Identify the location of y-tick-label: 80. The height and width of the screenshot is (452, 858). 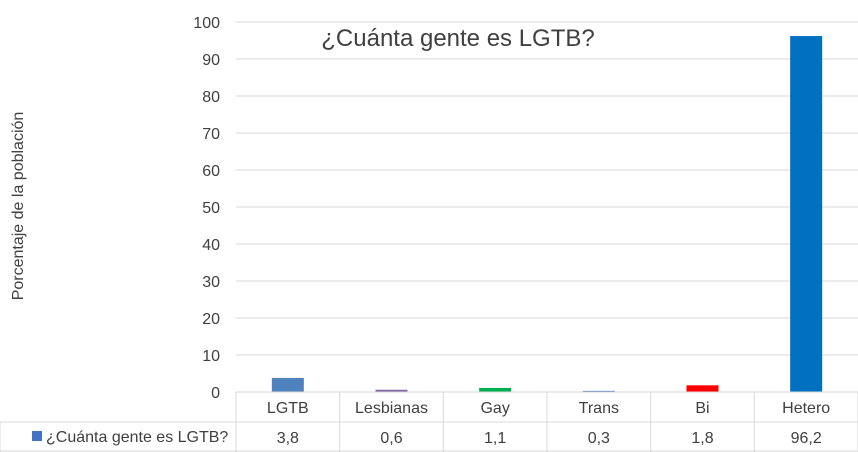
(211, 97).